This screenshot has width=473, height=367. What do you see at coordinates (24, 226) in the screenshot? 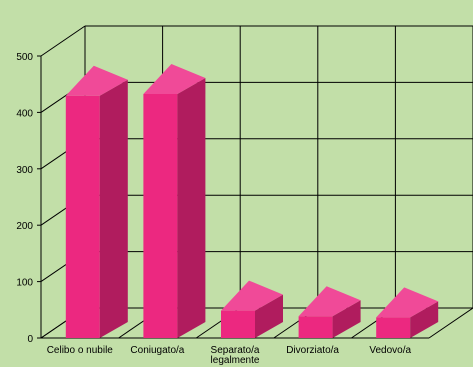
I see `y-tick-label-200: 200` at bounding box center [24, 226].